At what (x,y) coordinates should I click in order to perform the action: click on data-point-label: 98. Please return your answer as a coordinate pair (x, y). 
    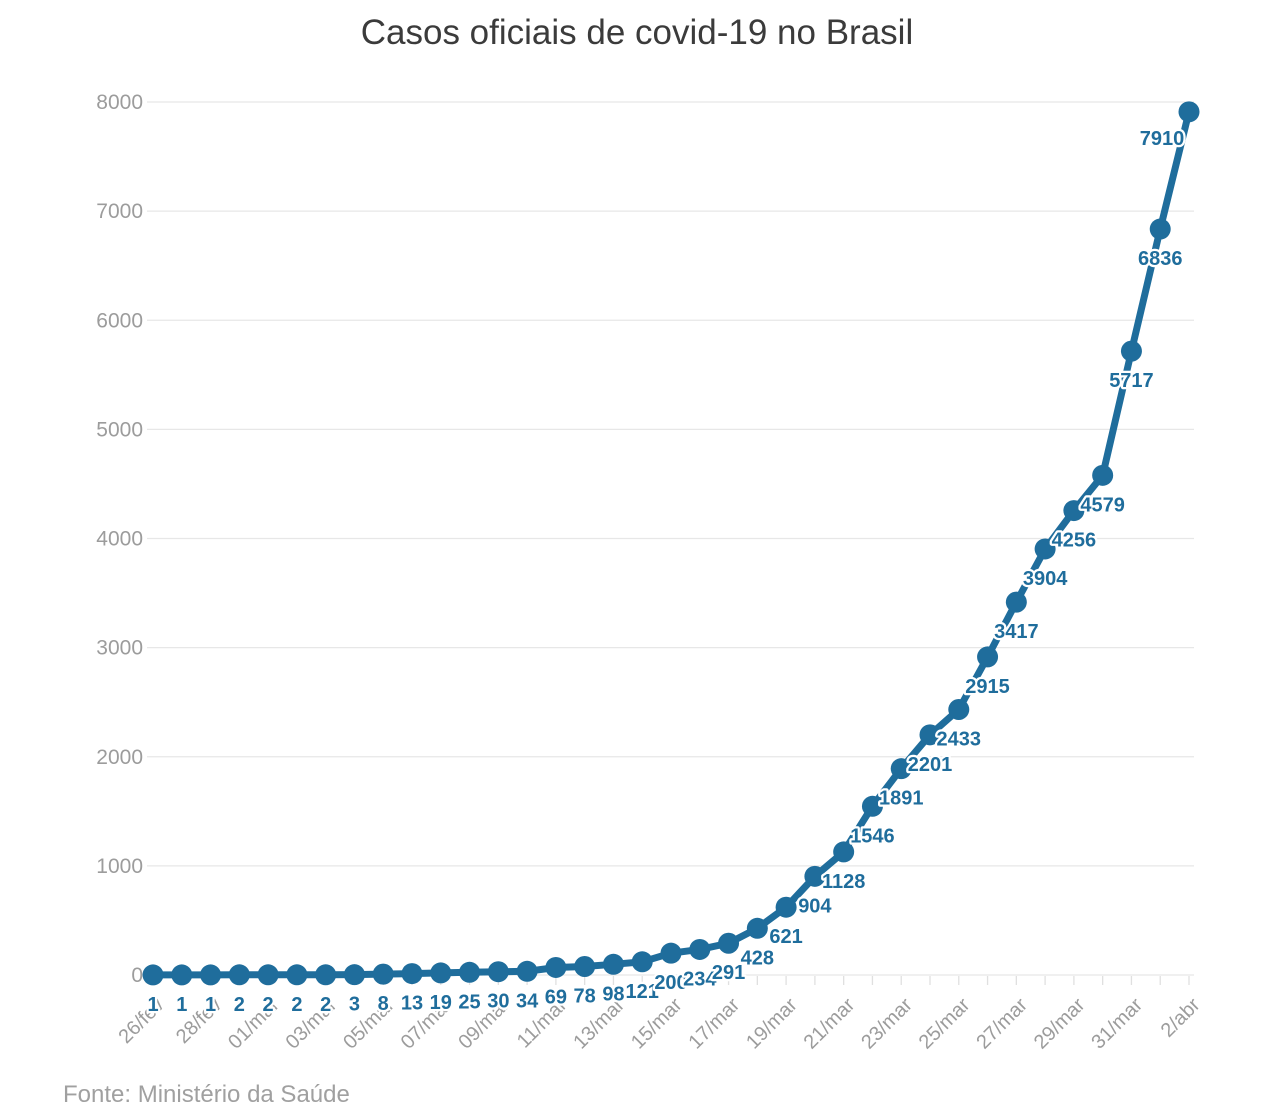
    Looking at the image, I should click on (613, 994).